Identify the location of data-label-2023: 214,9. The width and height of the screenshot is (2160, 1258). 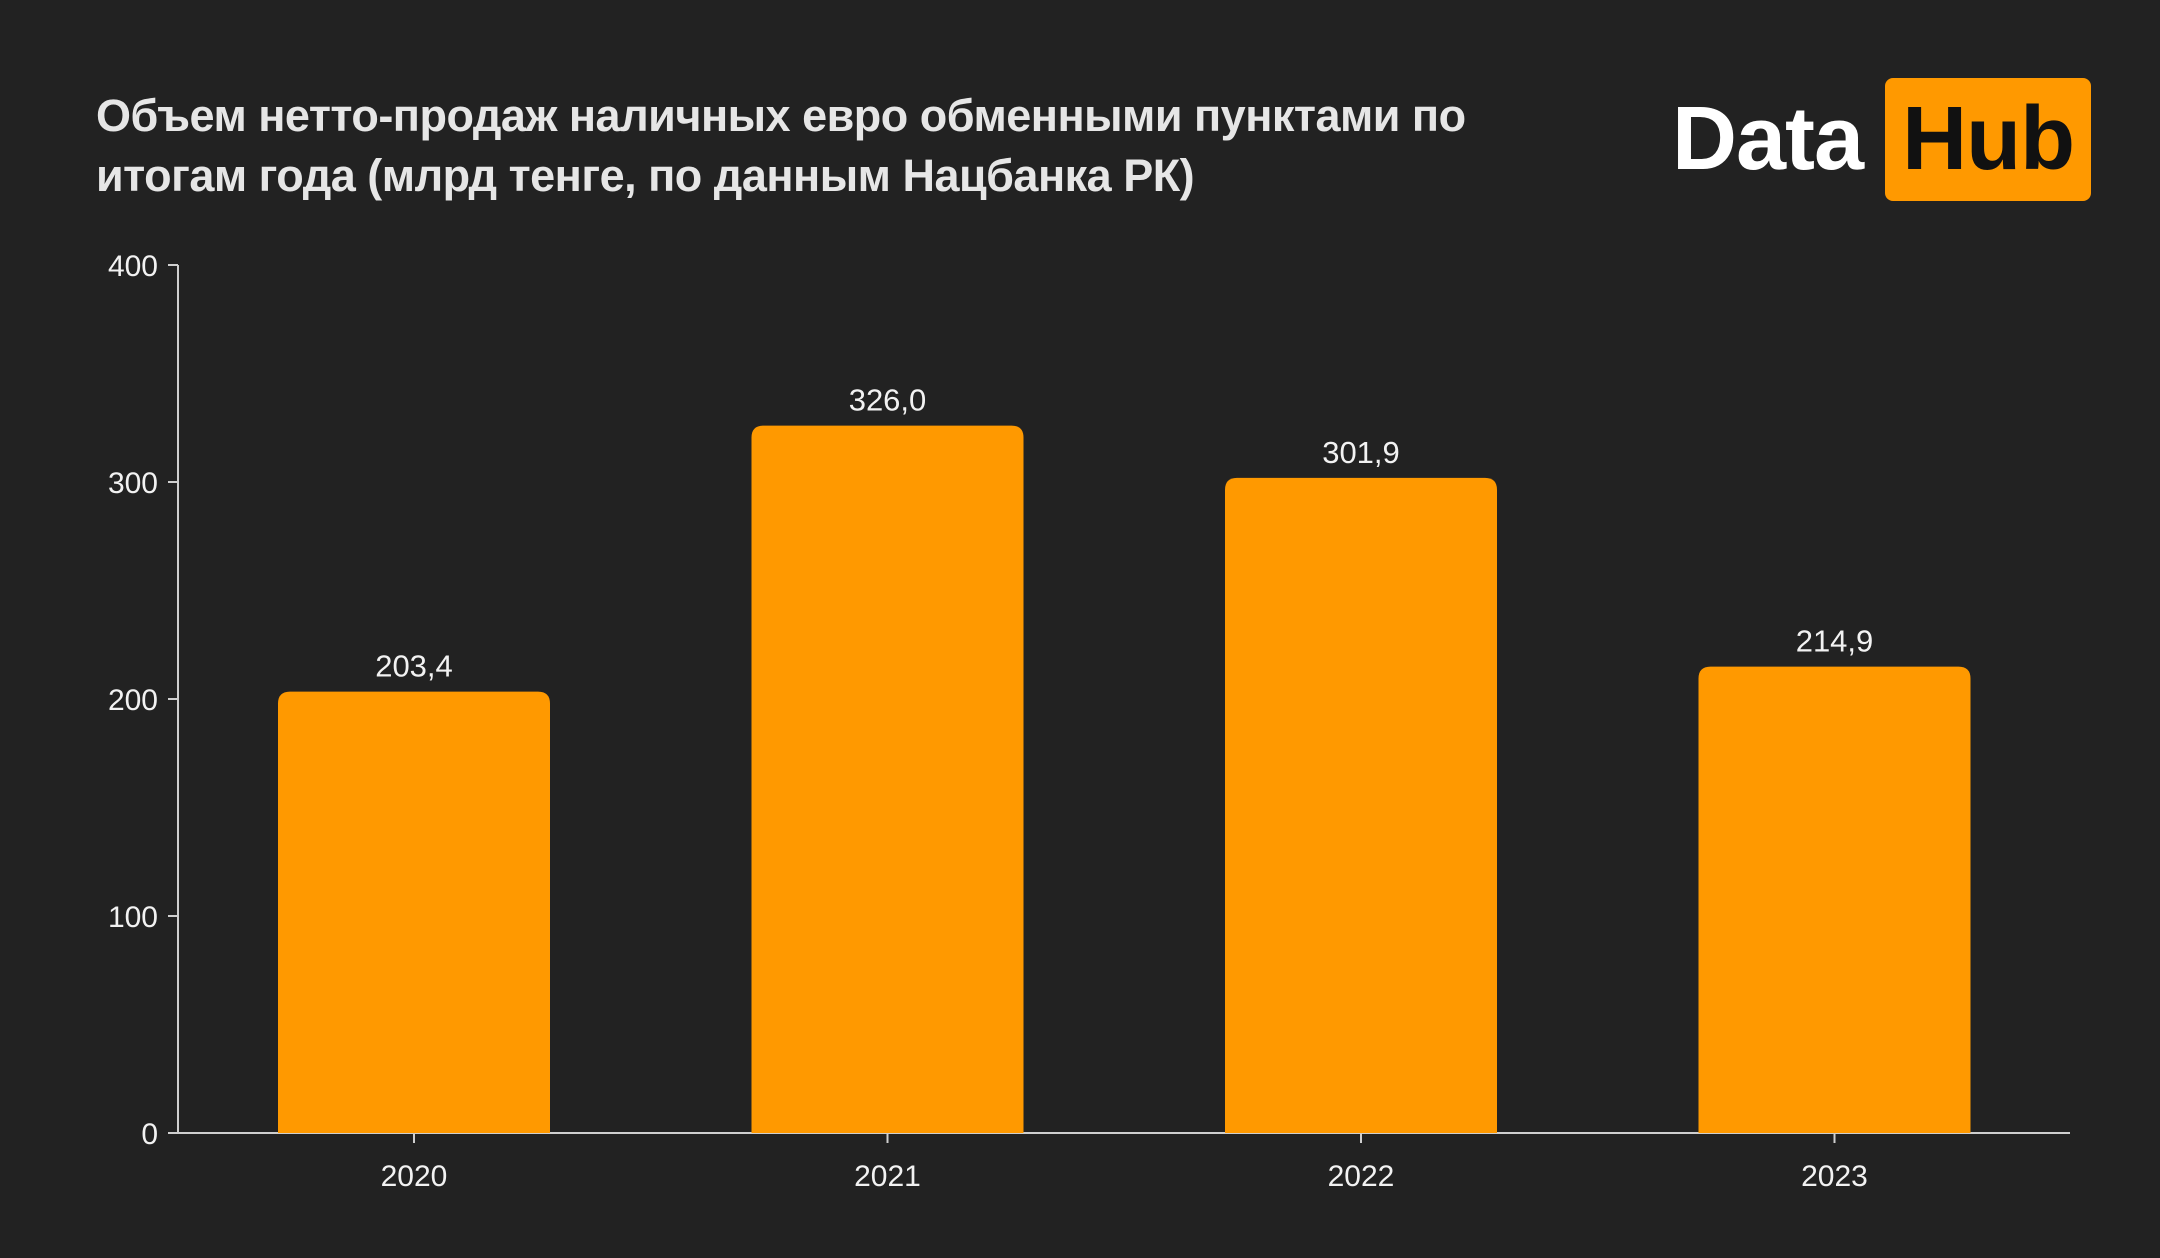
(1835, 641).